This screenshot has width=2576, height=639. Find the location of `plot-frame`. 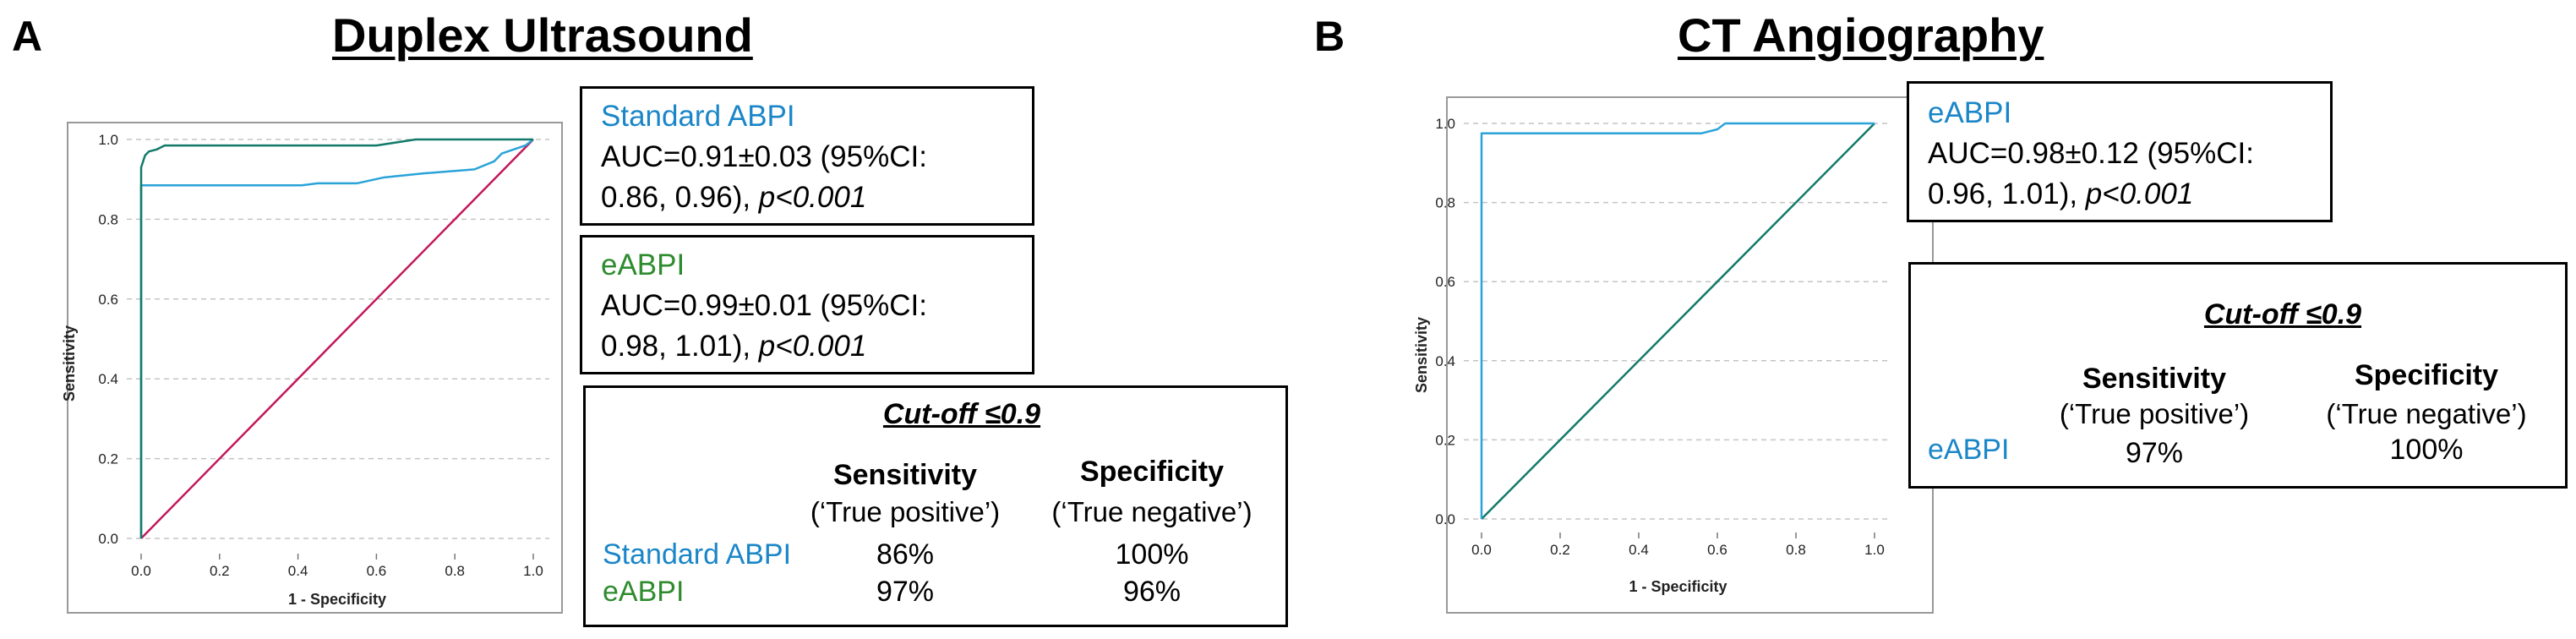

plot-frame is located at coordinates (315, 368).